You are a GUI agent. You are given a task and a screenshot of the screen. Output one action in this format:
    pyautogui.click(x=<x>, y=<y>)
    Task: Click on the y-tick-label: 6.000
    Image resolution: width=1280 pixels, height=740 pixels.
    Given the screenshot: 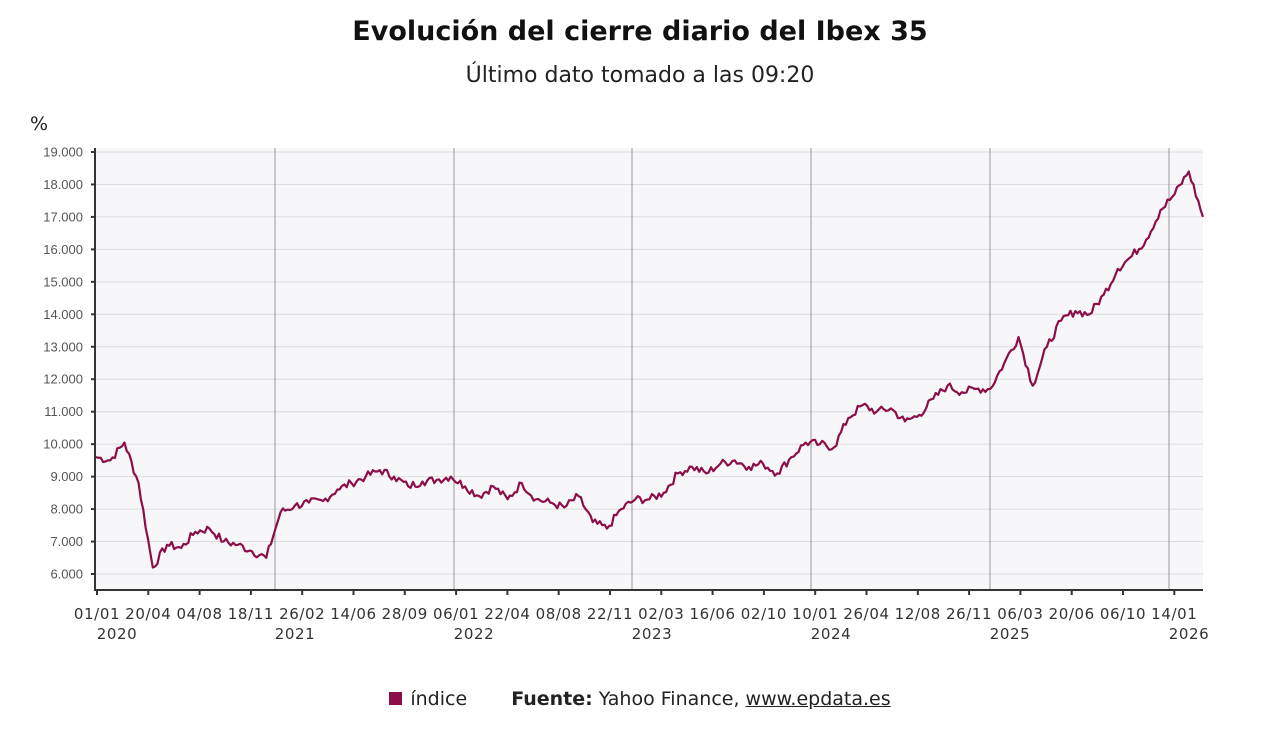 What is the action you would take?
    pyautogui.click(x=66, y=574)
    